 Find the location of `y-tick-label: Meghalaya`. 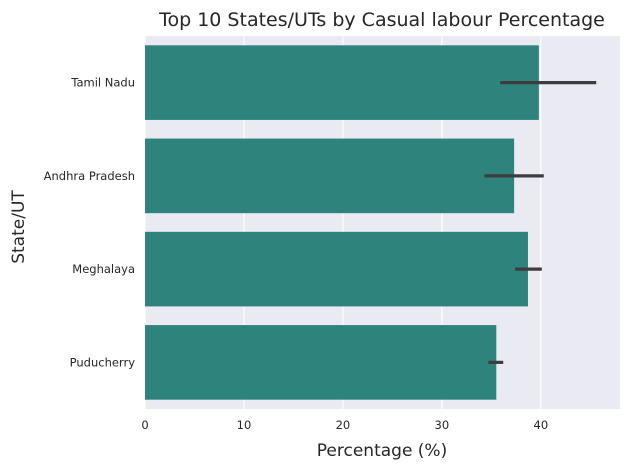

y-tick-label: Meghalaya is located at coordinates (103, 269).